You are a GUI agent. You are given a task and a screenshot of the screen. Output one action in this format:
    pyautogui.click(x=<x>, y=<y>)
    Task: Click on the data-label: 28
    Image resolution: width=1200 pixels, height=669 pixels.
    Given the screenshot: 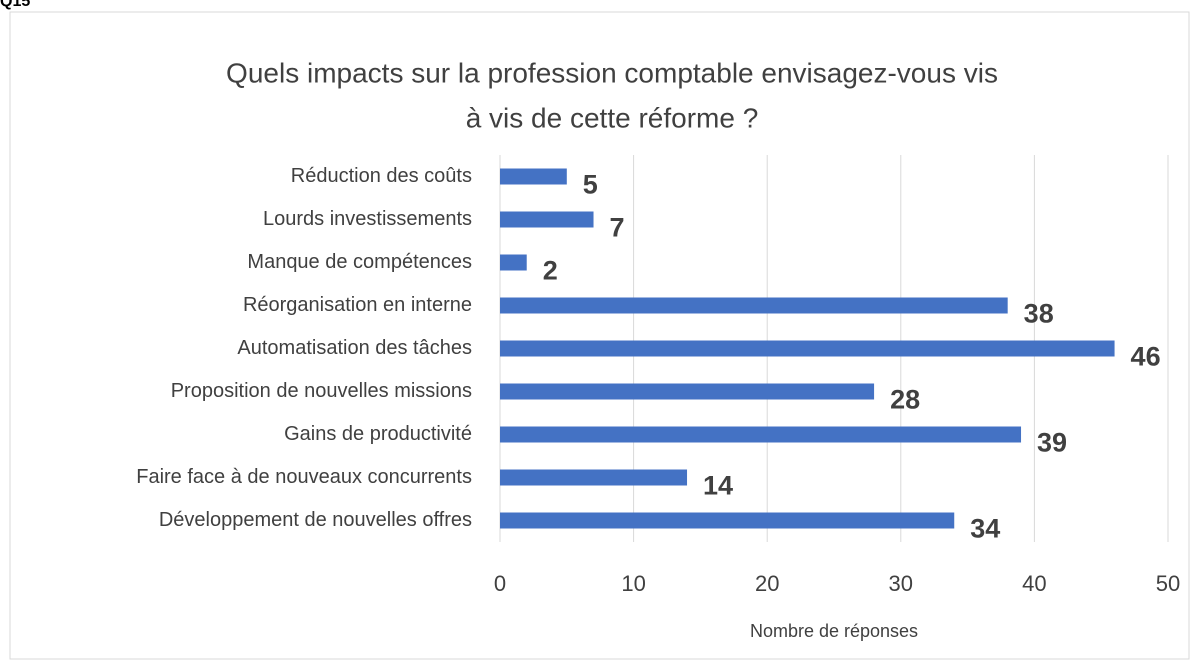 What is the action you would take?
    pyautogui.click(x=905, y=400)
    